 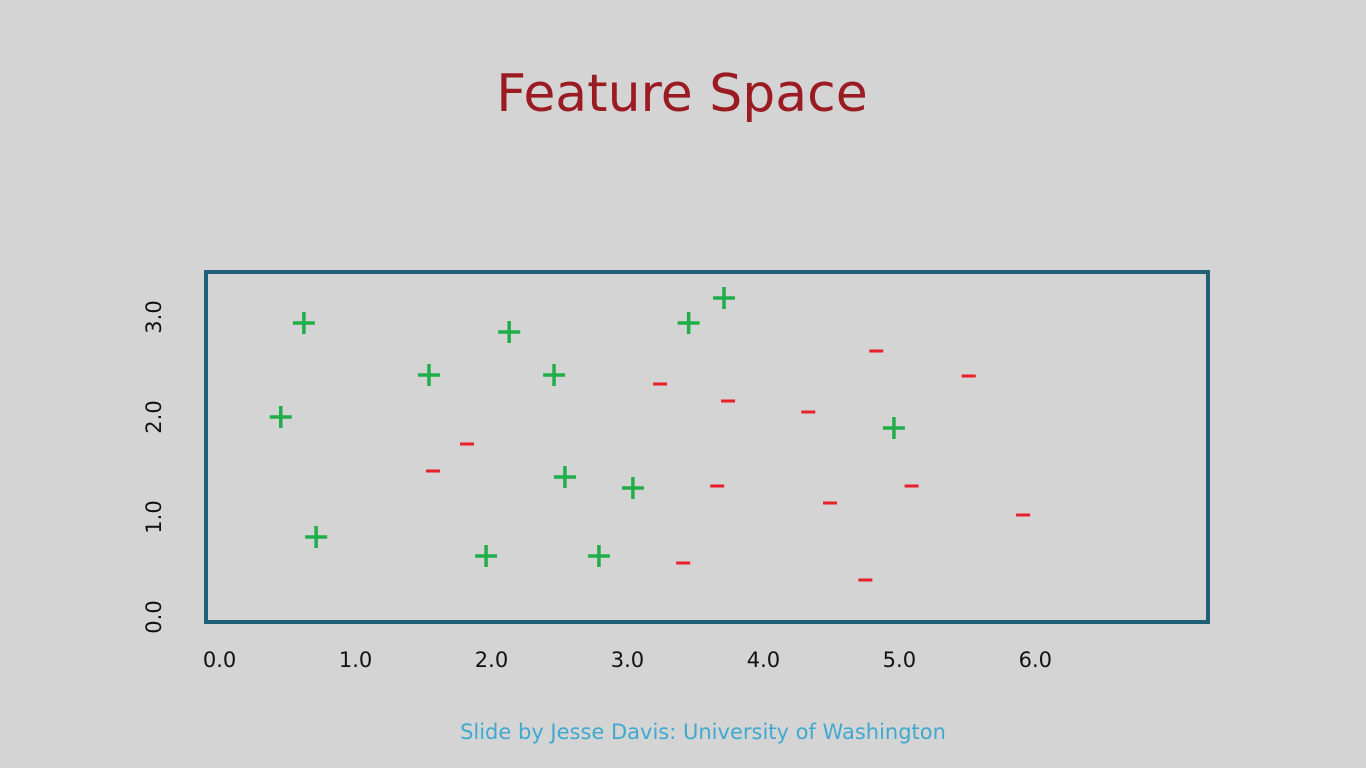 What do you see at coordinates (491, 660) in the screenshot?
I see `x-tick-label: 2.0` at bounding box center [491, 660].